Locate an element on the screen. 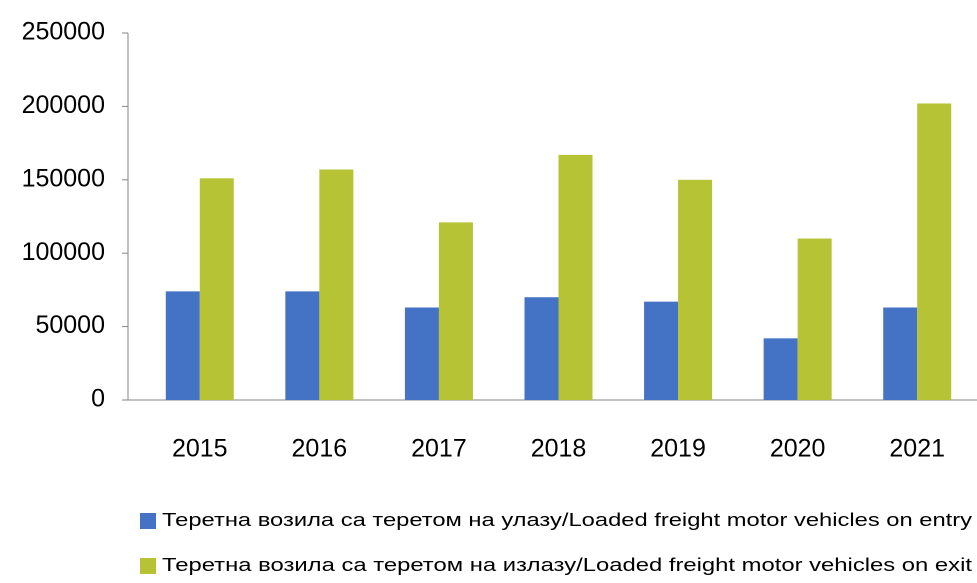 Image resolution: width=977 pixels, height=583 pixels. y-tick-label: 50000 is located at coordinates (70, 325).